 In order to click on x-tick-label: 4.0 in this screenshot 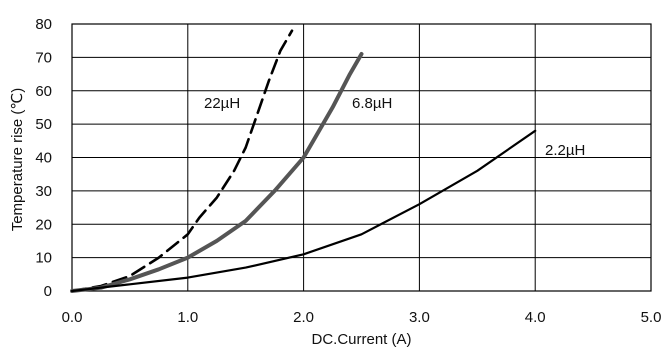, I will do `click(535, 317)`.